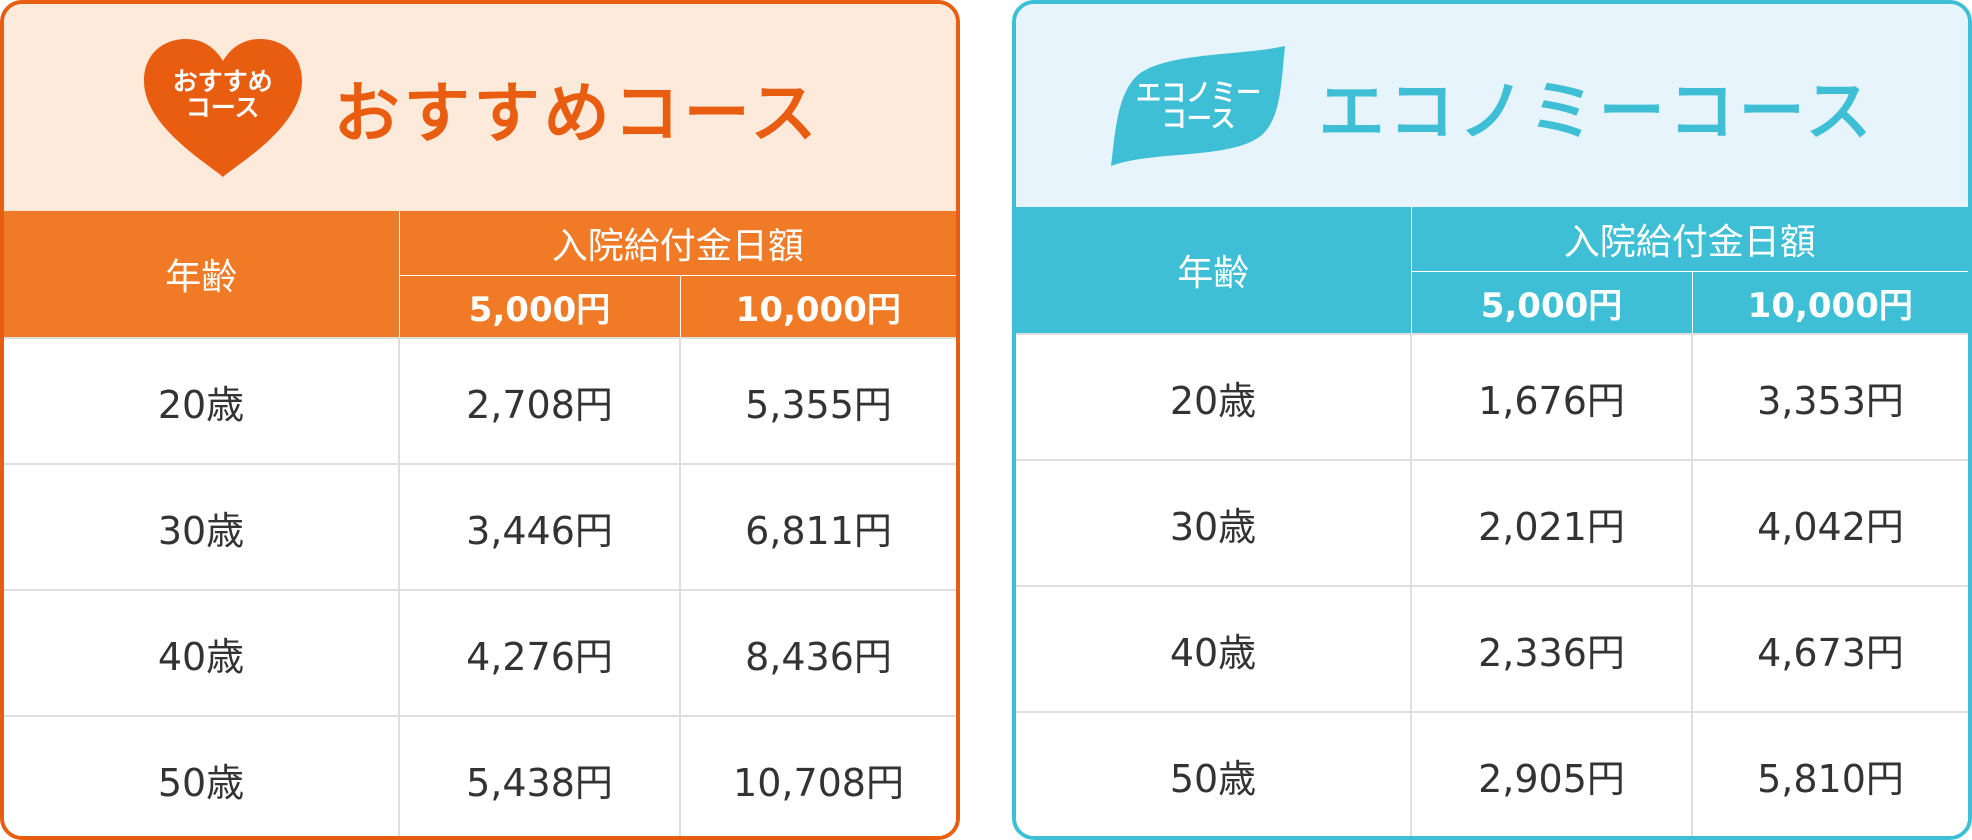 This screenshot has width=1972, height=840. I want to click on table-row: 40歳 2,336円 4,673円, so click(1492, 649).